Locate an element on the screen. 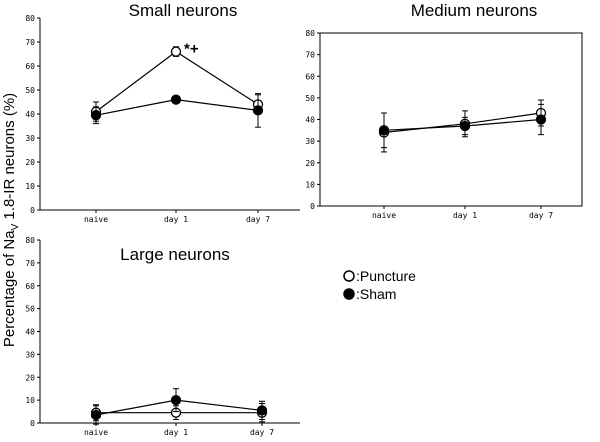 This screenshot has width=600, height=442. y-axis-label-main: Percentage of Na is located at coordinates (9, 288).